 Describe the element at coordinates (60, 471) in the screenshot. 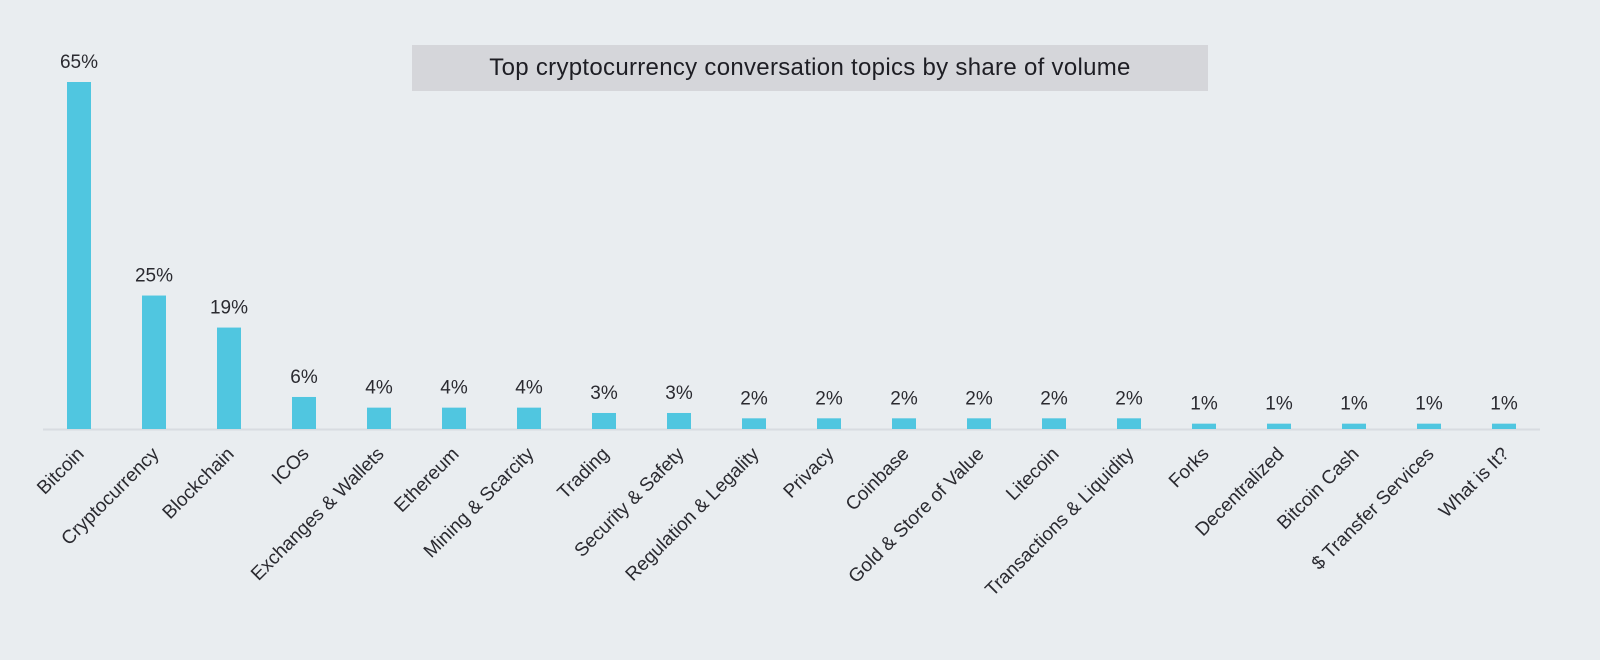

I see `x-tick-label: Bitcoin` at that location.